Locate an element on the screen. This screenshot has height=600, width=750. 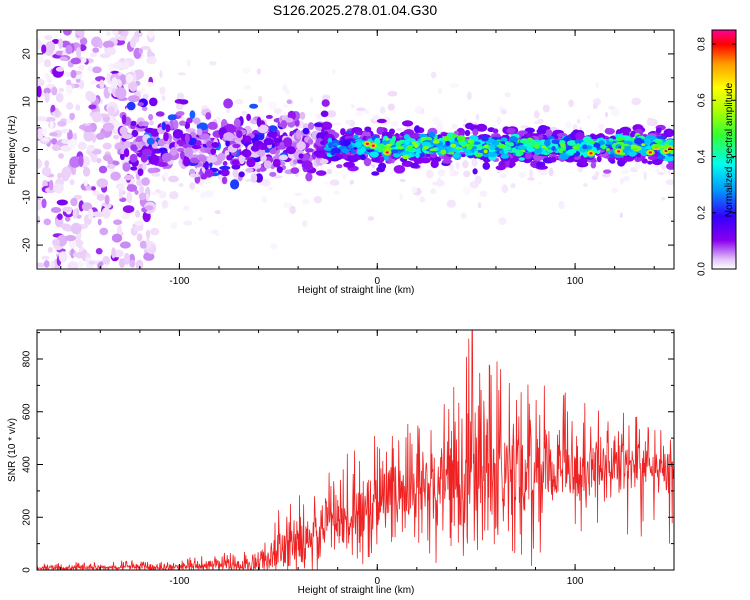
spectrogram-x-tick-label: -100 is located at coordinates (179, 281).